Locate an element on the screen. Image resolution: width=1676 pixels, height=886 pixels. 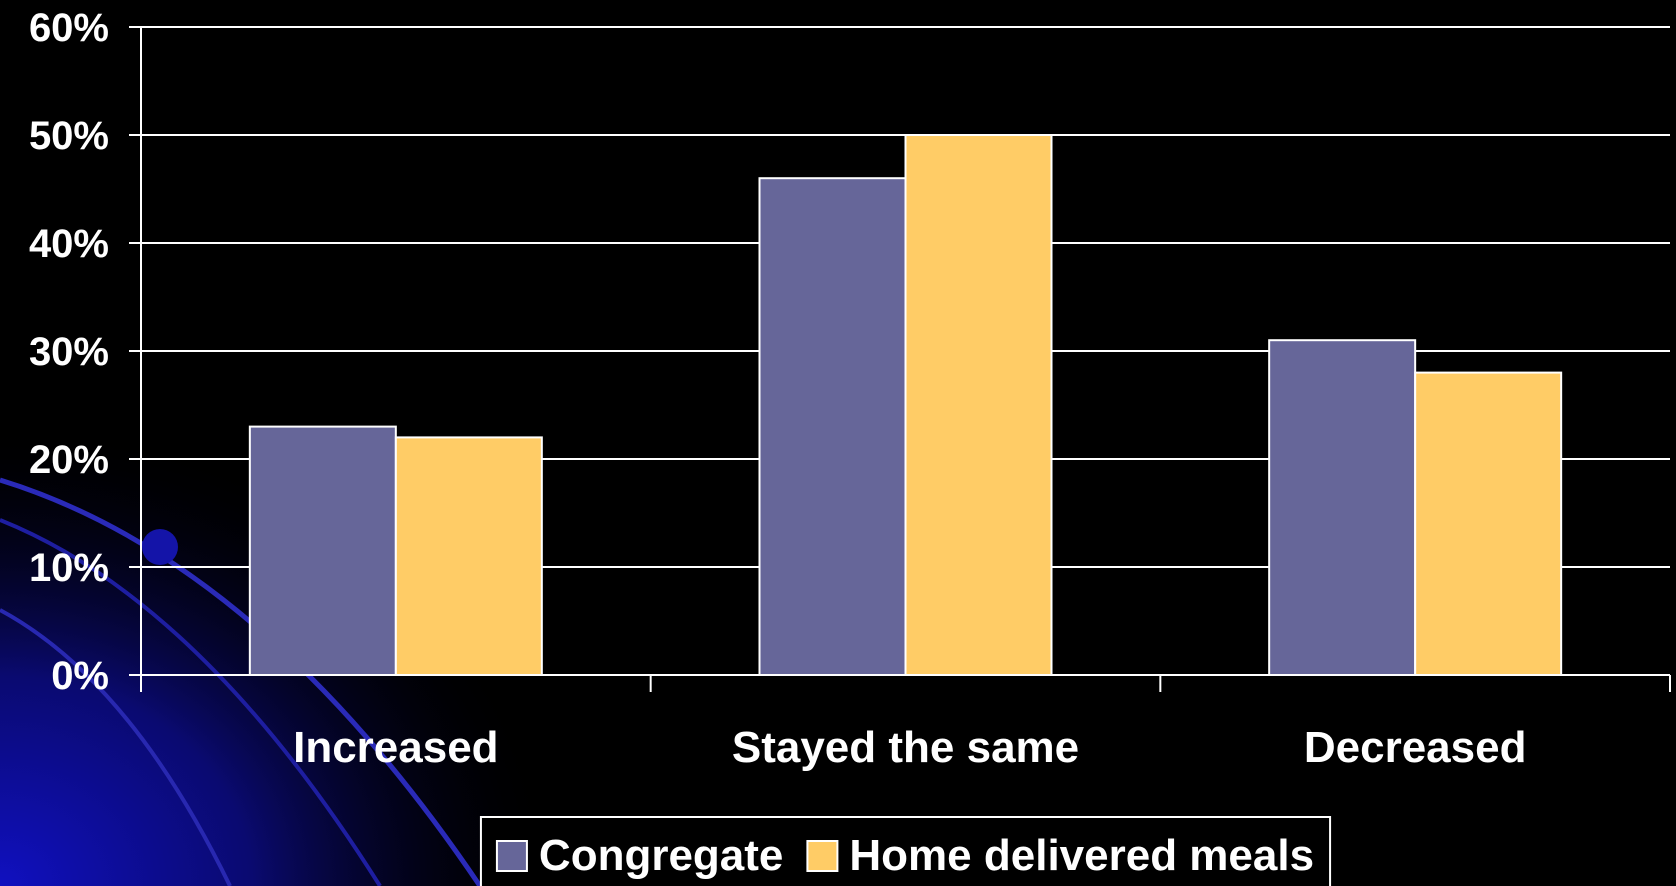
legend-swatch-congregate is located at coordinates (511, 856).